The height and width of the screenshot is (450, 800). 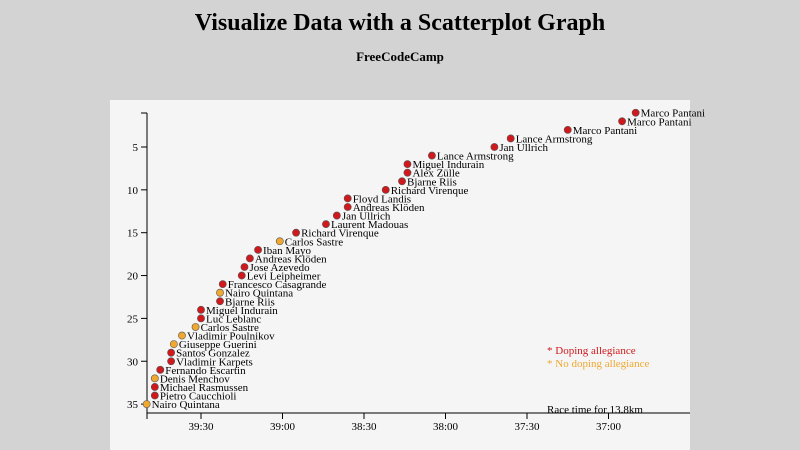 What do you see at coordinates (213, 354) in the screenshot?
I see `point-label: Santos Gonzalez` at bounding box center [213, 354].